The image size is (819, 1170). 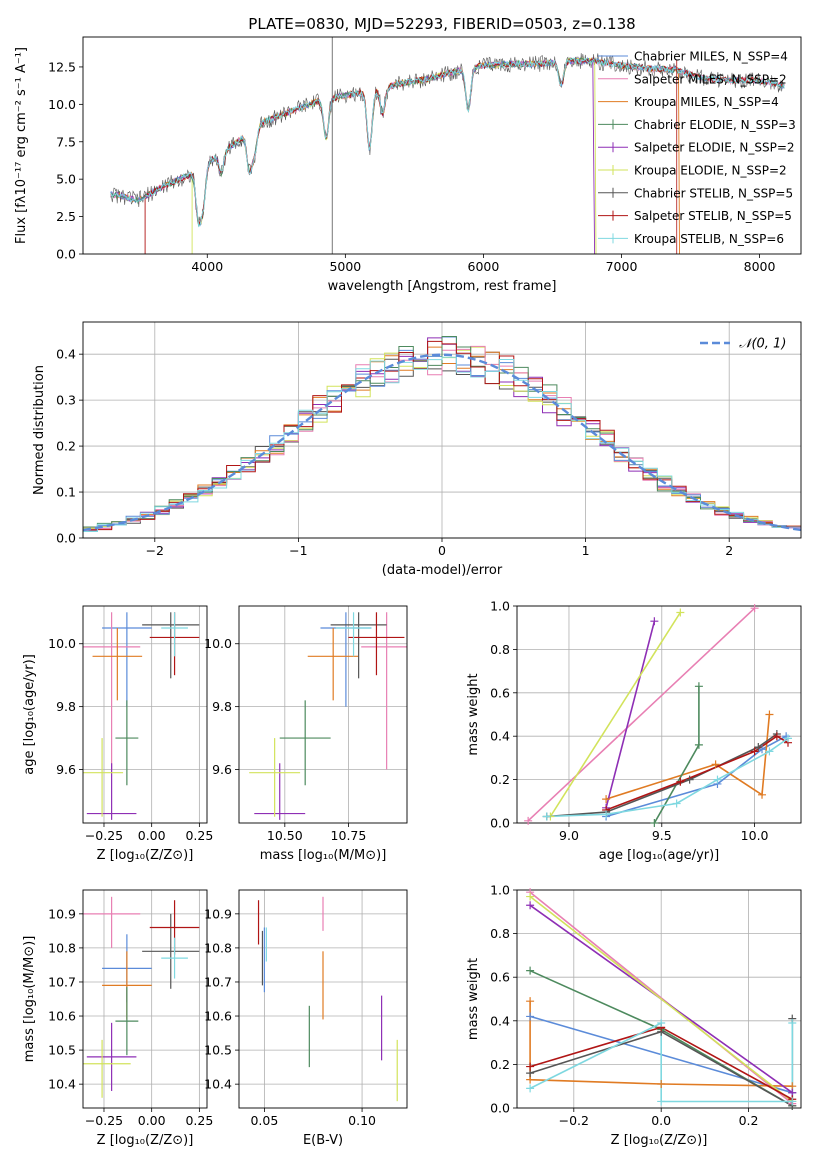 What do you see at coordinates (710, 171) in the screenshot?
I see `legend-label: Kroupa ELODIE, N_SSP=2` at bounding box center [710, 171].